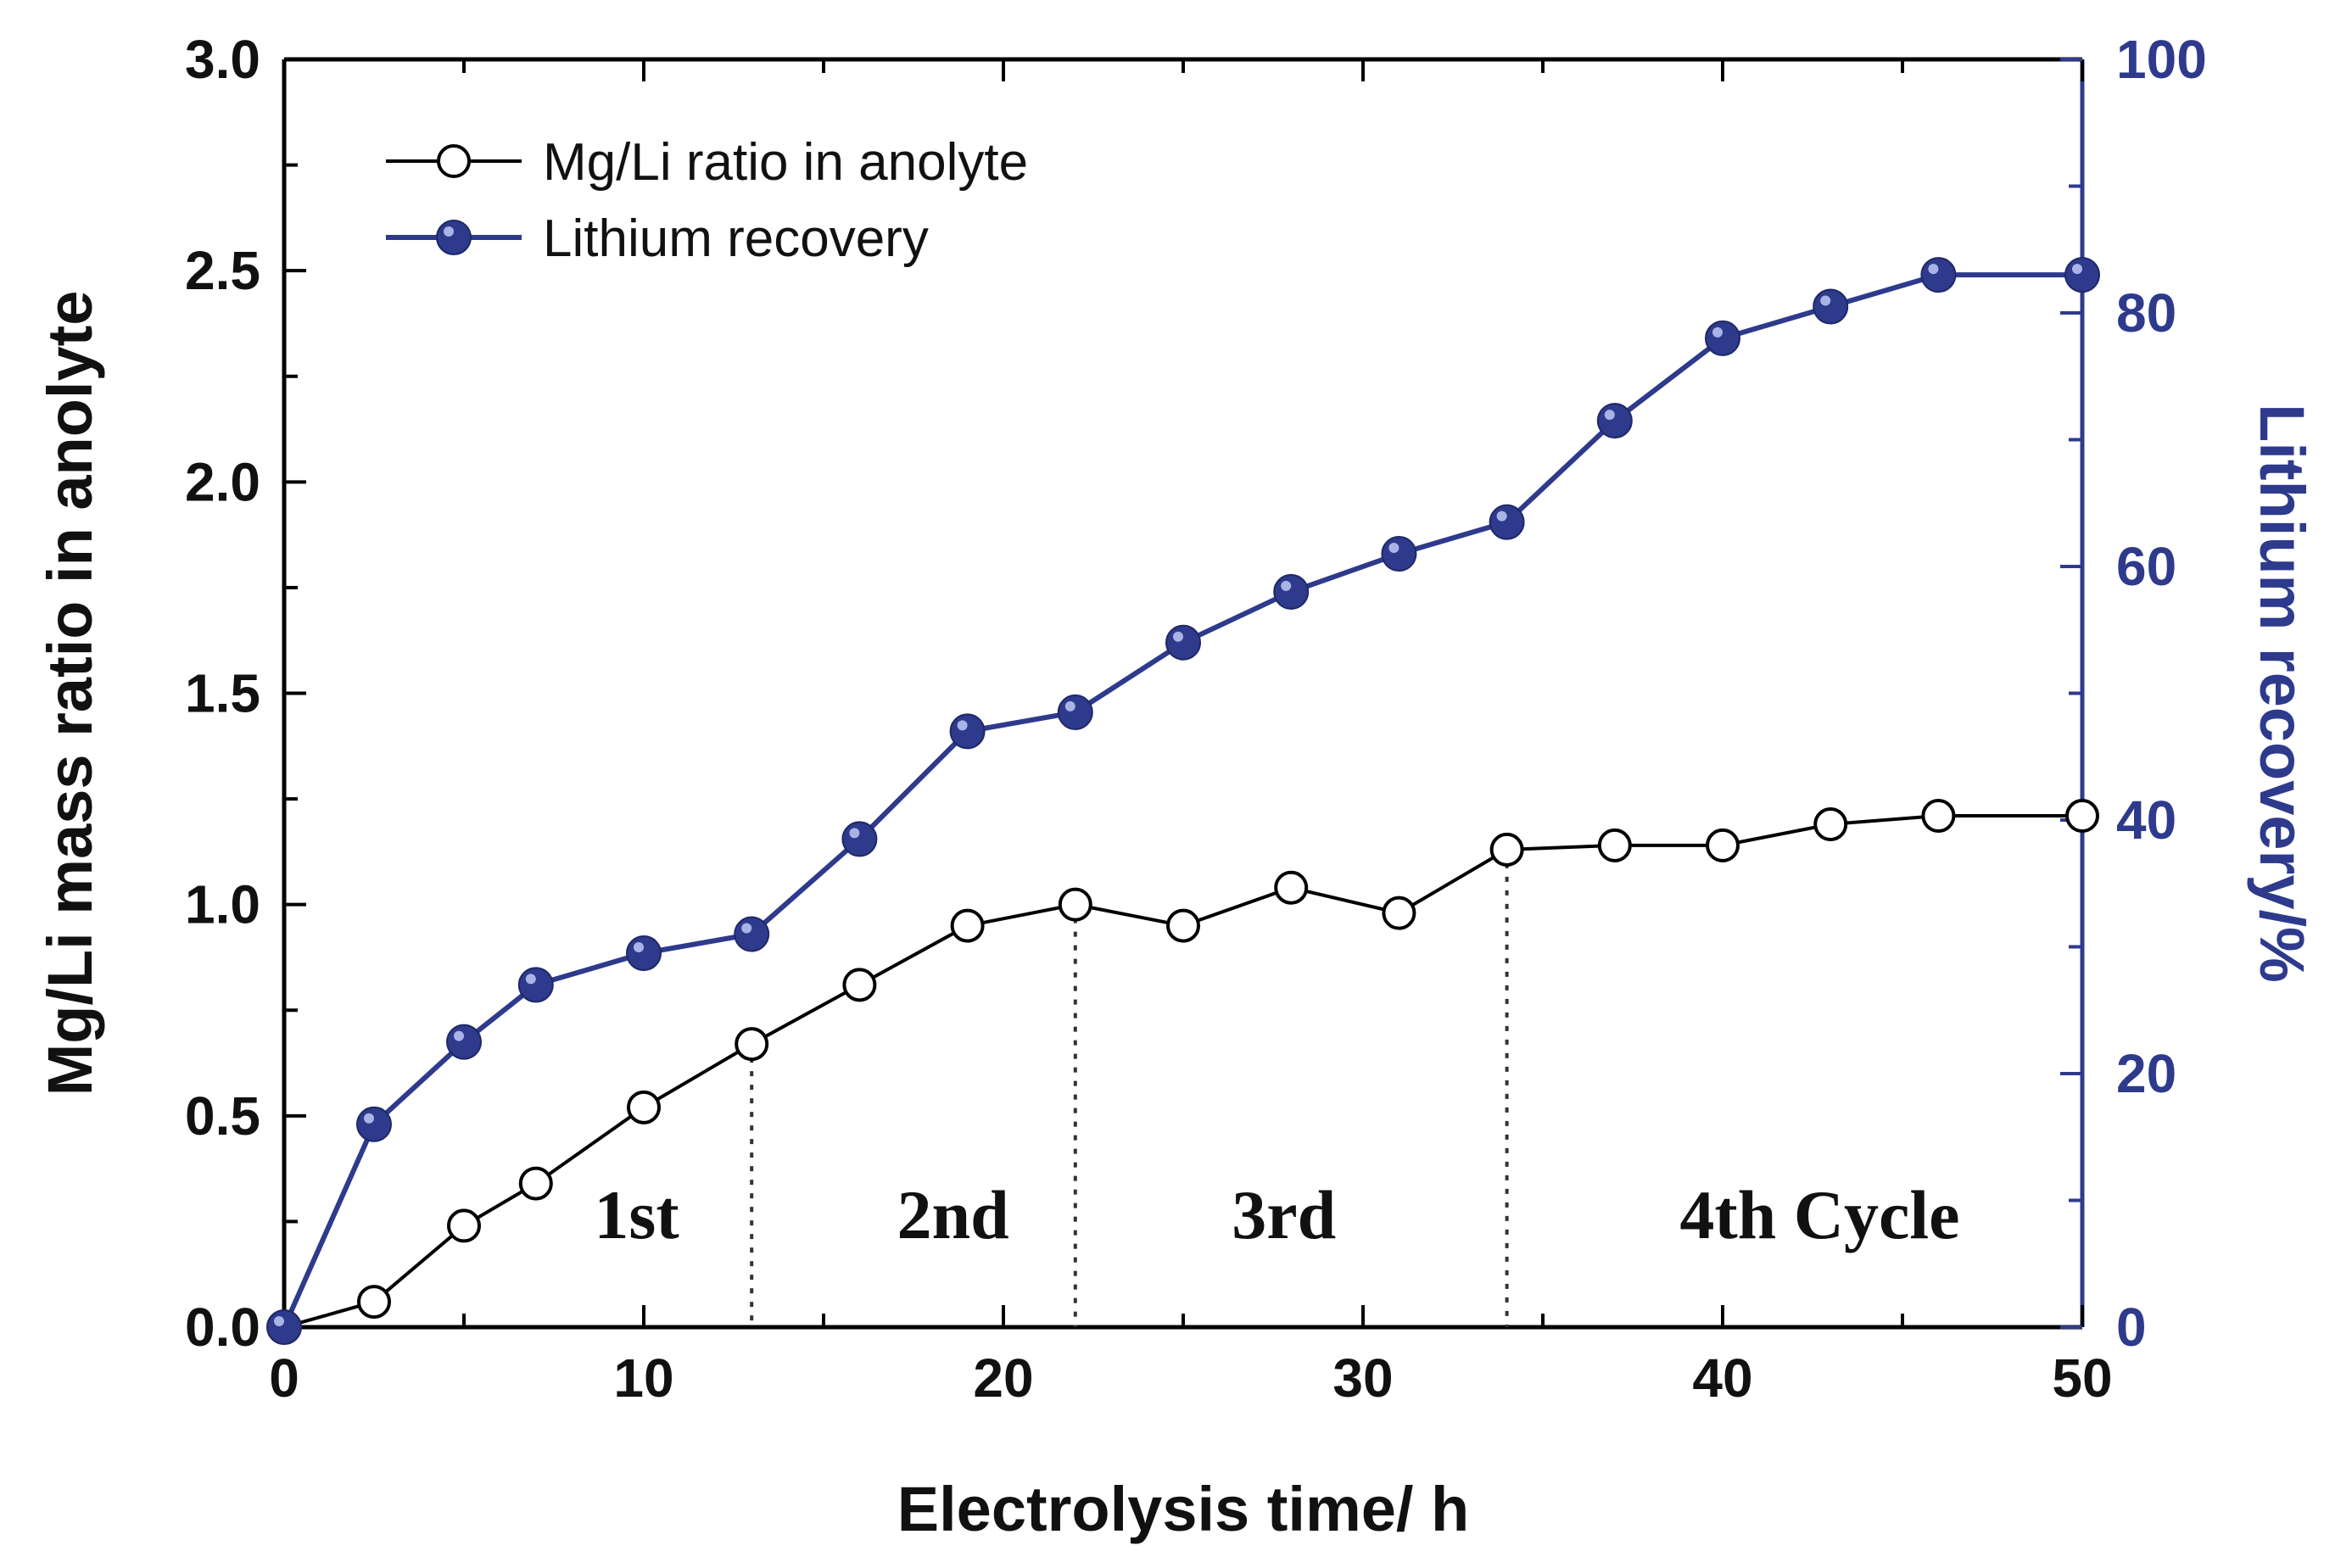 This screenshot has width=2352, height=1568. Describe the element at coordinates (2146, 821) in the screenshot. I see `y2-tick-label: 40` at that location.